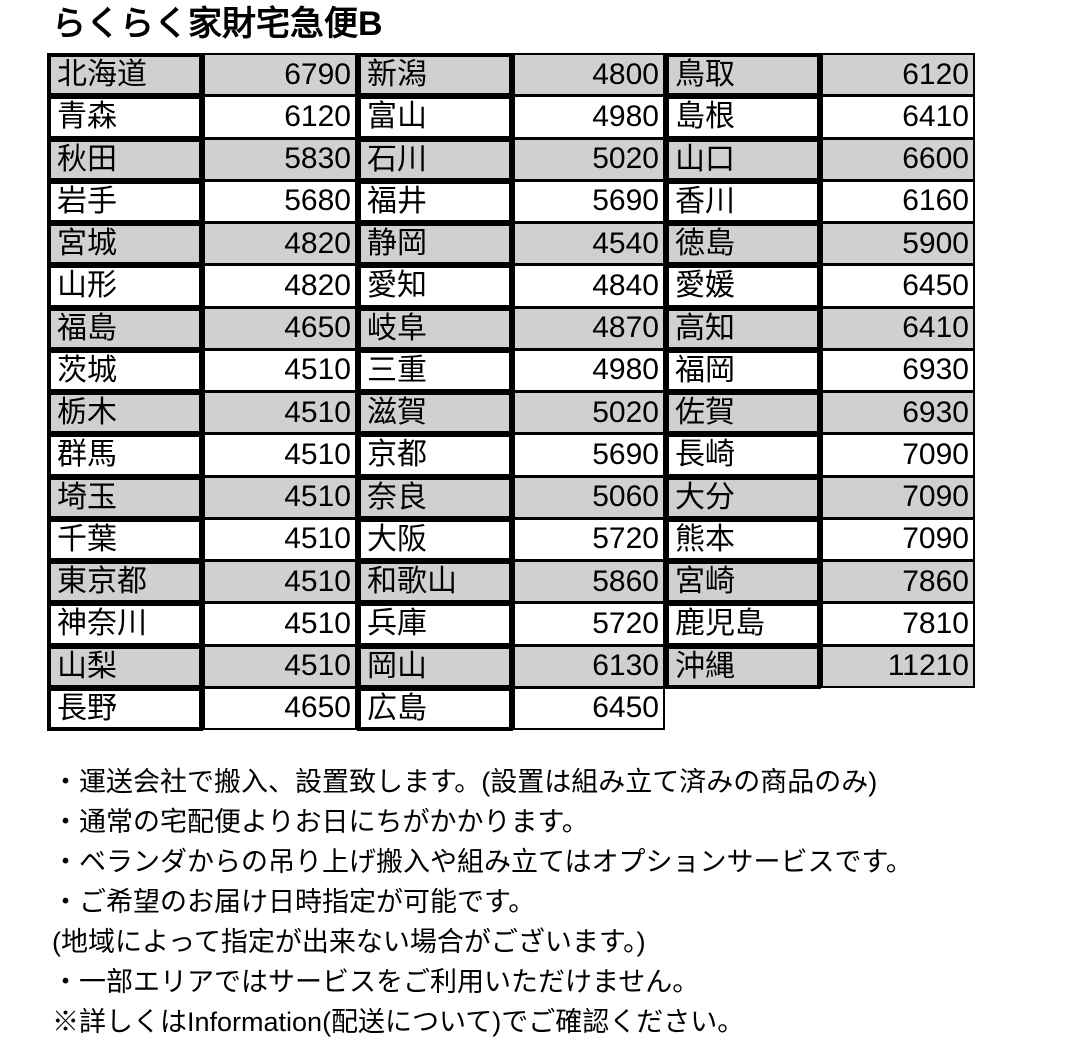 This screenshot has height=1042, width=1080. What do you see at coordinates (125, 708) in the screenshot?
I see `region-name: 長野` at bounding box center [125, 708].